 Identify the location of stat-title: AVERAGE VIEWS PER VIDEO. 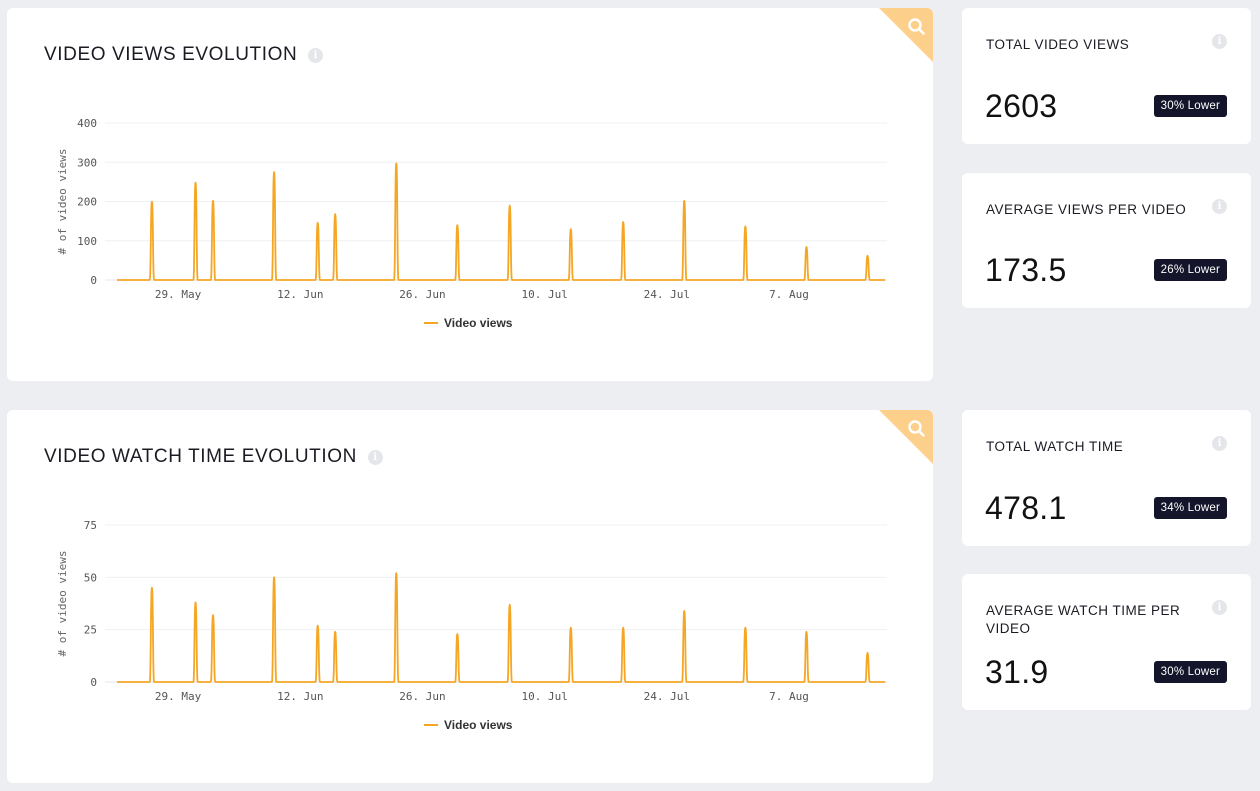
(1086, 209).